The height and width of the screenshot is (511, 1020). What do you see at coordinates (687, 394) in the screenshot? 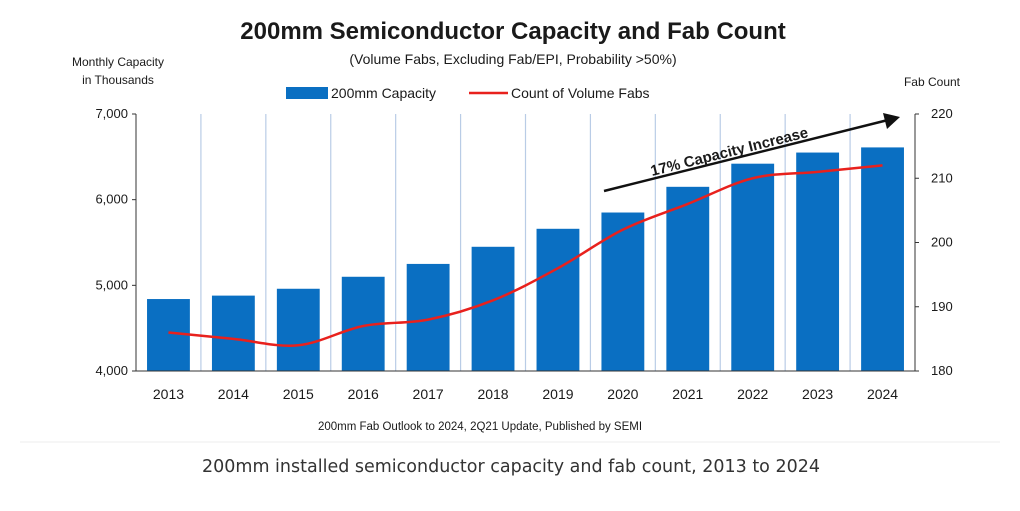
I see `x-tick-label: 2021` at bounding box center [687, 394].